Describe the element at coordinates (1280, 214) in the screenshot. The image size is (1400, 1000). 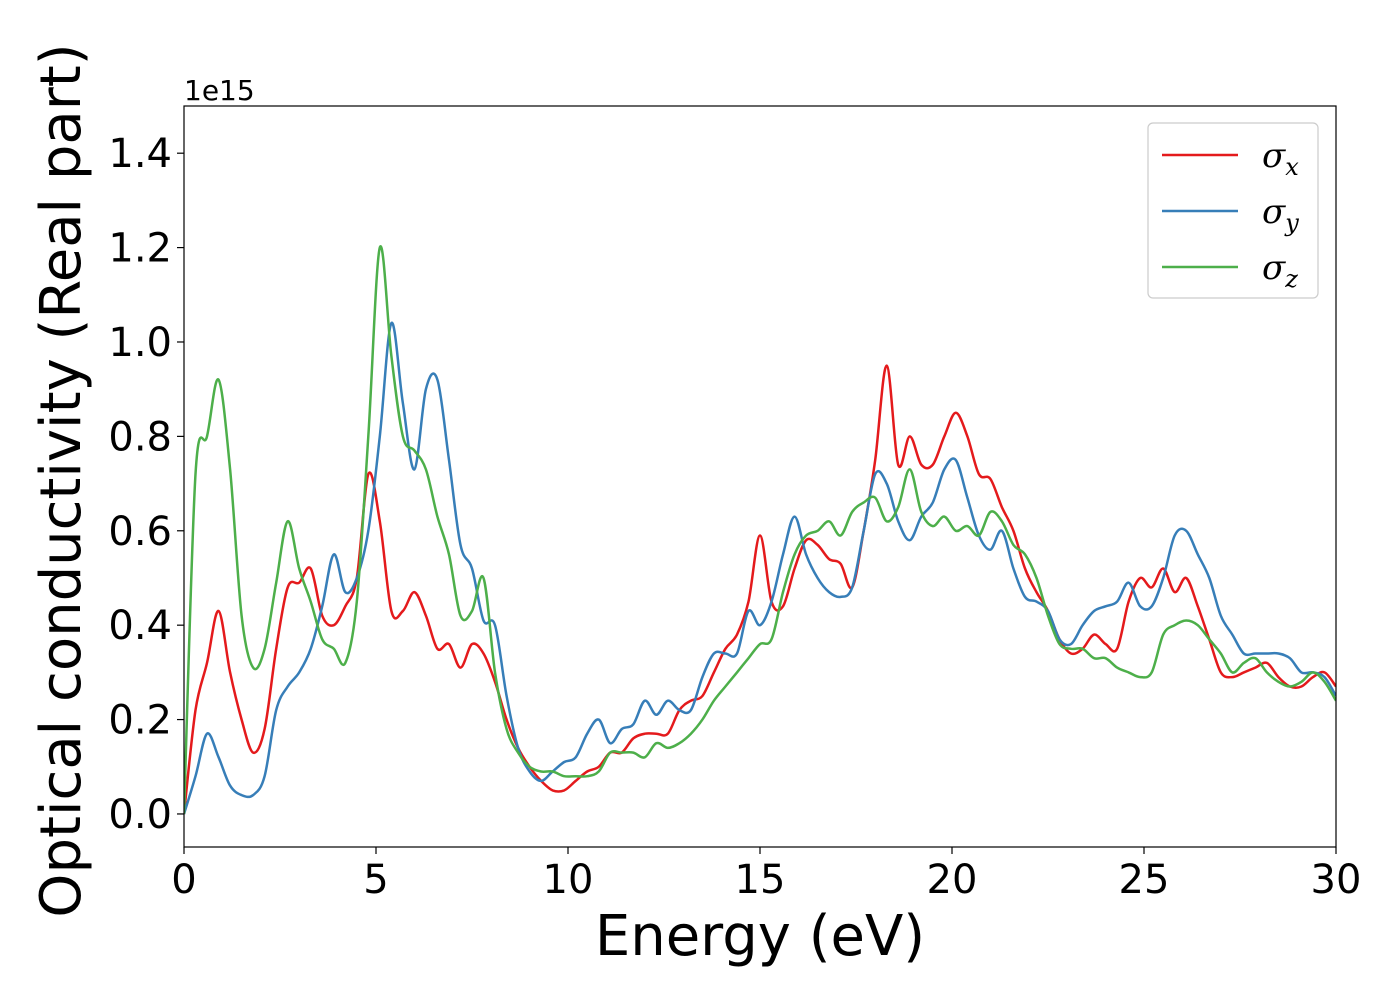
I see `legend-label-y: σy` at that location.